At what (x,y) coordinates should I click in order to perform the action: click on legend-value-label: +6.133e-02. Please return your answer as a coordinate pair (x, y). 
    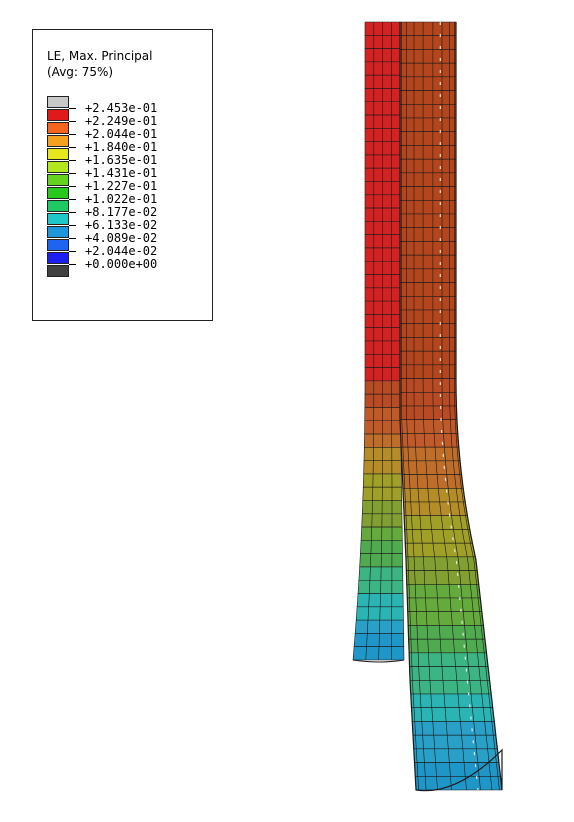
    Looking at the image, I should click on (121, 225).